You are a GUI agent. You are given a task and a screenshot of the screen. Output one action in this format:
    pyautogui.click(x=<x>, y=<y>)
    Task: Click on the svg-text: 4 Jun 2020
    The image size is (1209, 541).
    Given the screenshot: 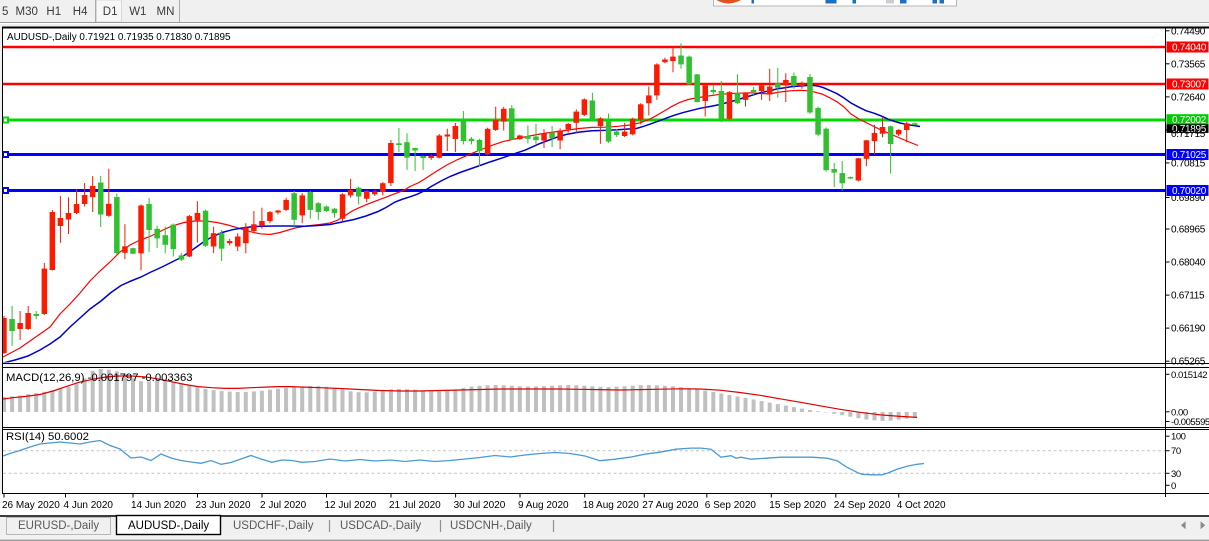 What is the action you would take?
    pyautogui.click(x=89, y=505)
    